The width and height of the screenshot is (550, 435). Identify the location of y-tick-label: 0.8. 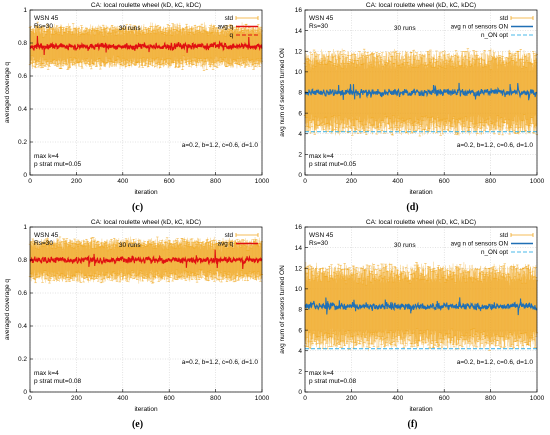
(22, 43).